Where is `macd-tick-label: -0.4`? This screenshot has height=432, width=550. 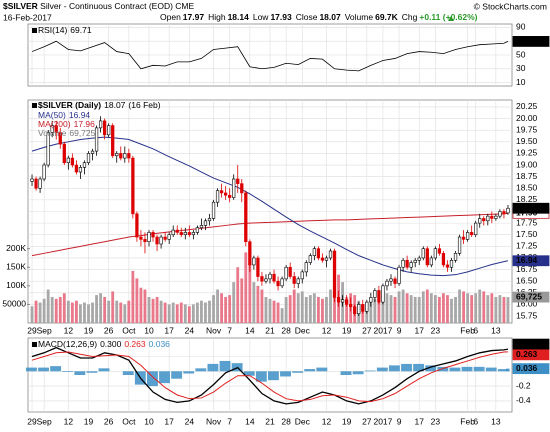
macd-tick-label: -0.4 is located at coordinates (523, 400).